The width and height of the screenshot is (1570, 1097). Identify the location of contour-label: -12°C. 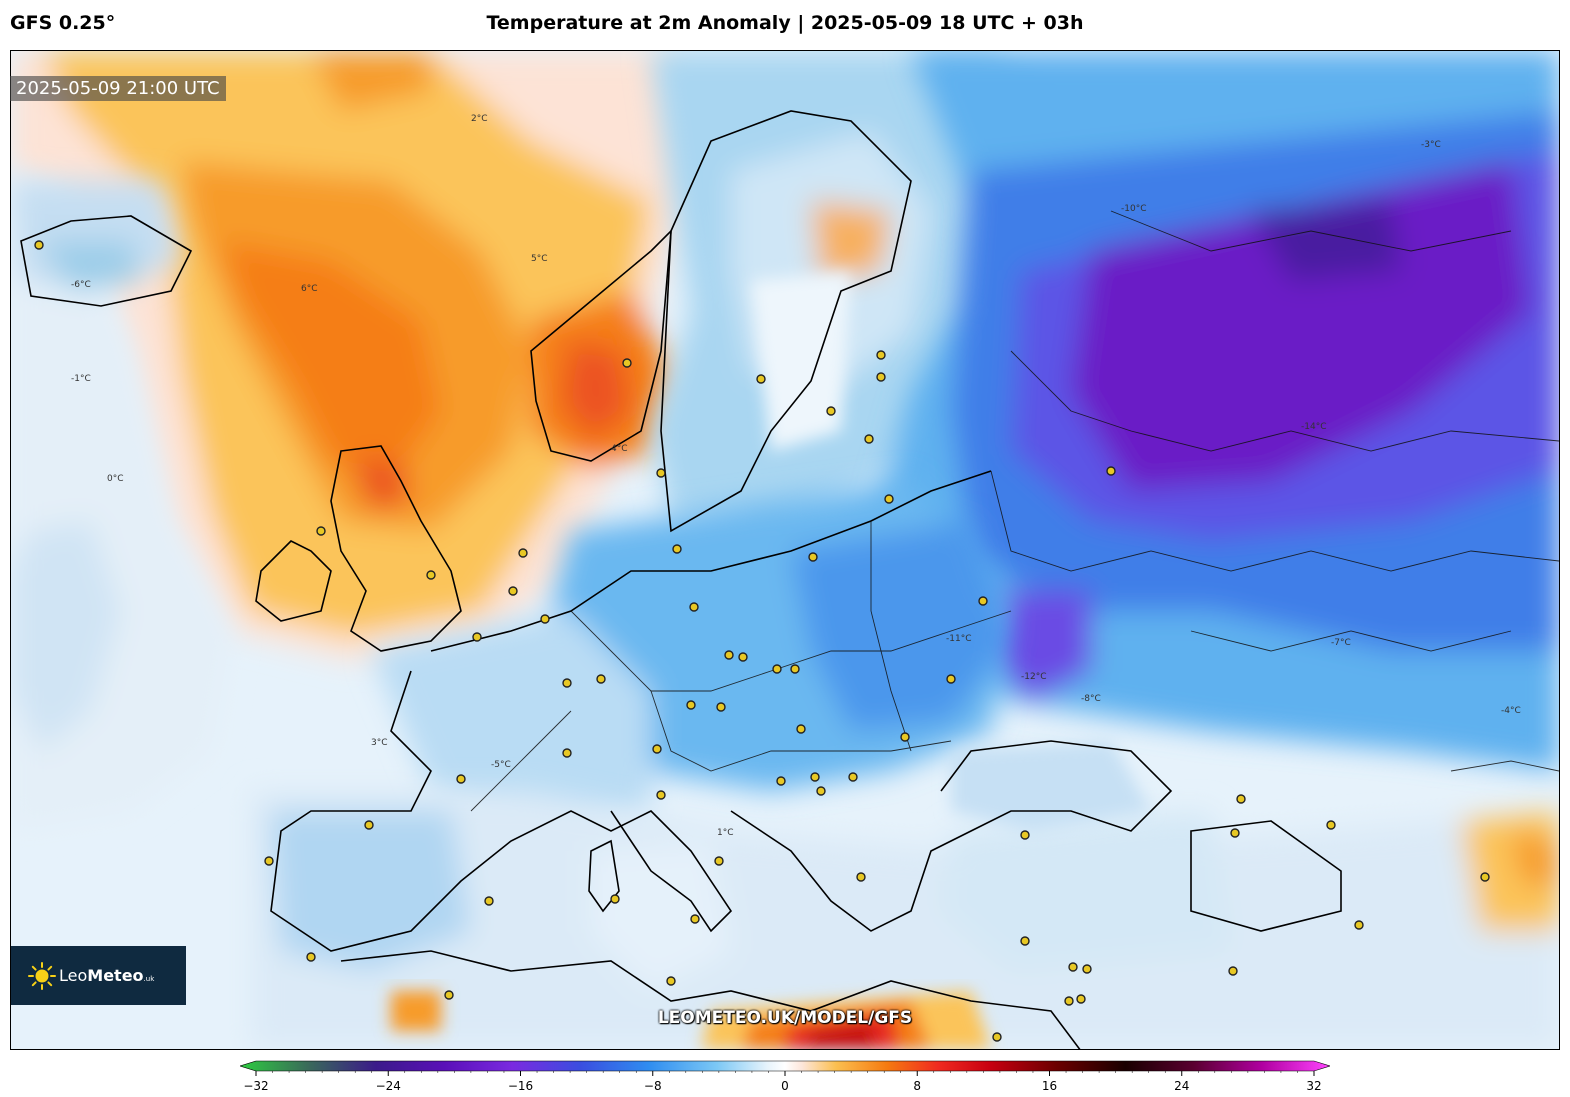
(1033, 677).